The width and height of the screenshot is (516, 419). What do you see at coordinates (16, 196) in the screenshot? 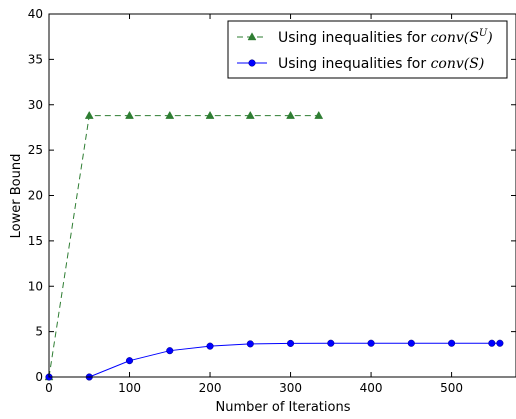
I see `y-axis-label: Lower Bound` at bounding box center [16, 196].